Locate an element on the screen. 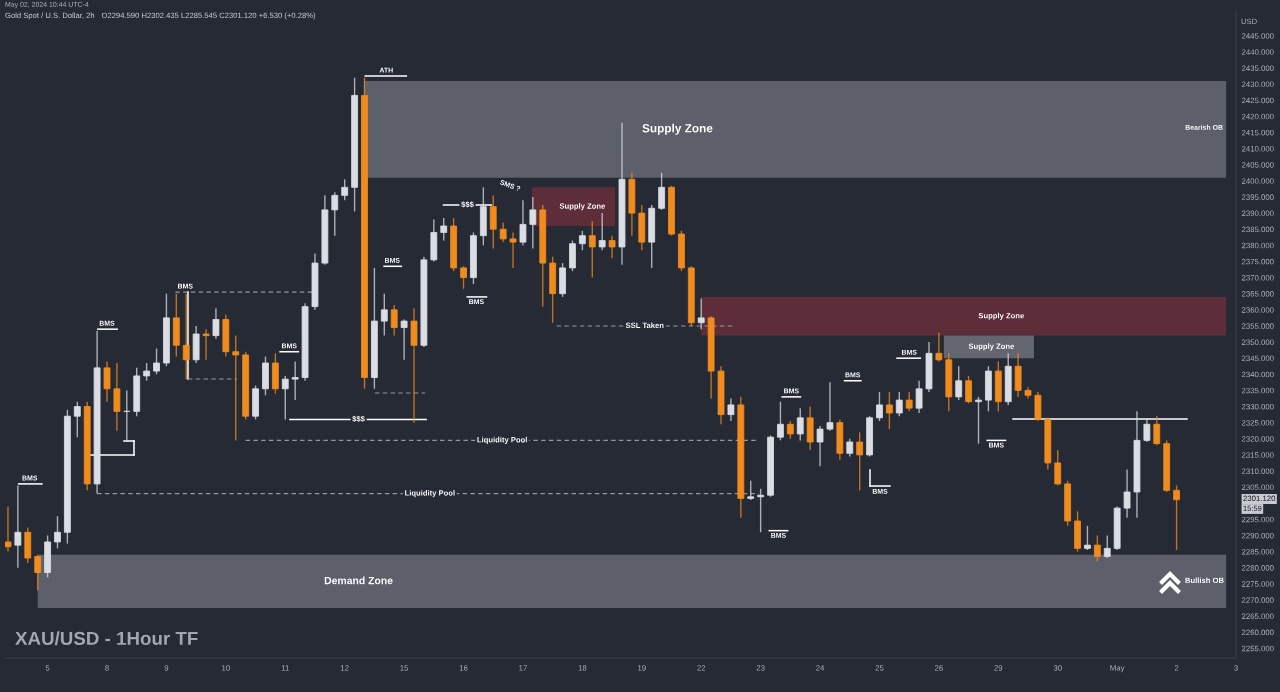 This screenshot has width=1280, height=692. annotation: XAU/USD - 1Hour TF is located at coordinates (106, 638).